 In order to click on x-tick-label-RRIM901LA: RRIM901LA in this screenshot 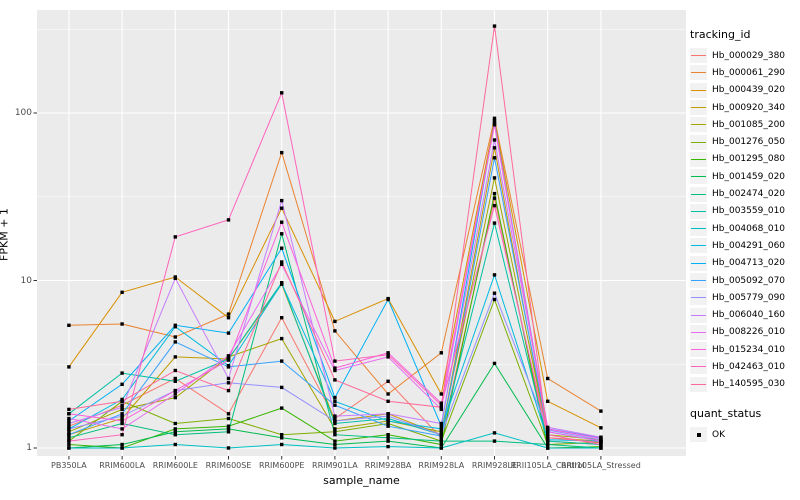, I will do `click(335, 465)`.